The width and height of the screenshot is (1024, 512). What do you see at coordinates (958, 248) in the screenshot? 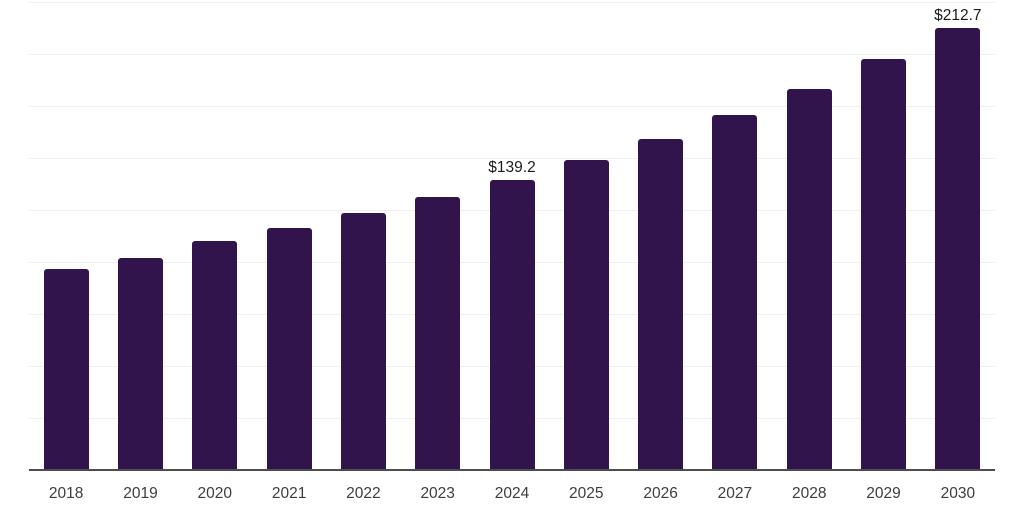
I see `bar-2030` at bounding box center [958, 248].